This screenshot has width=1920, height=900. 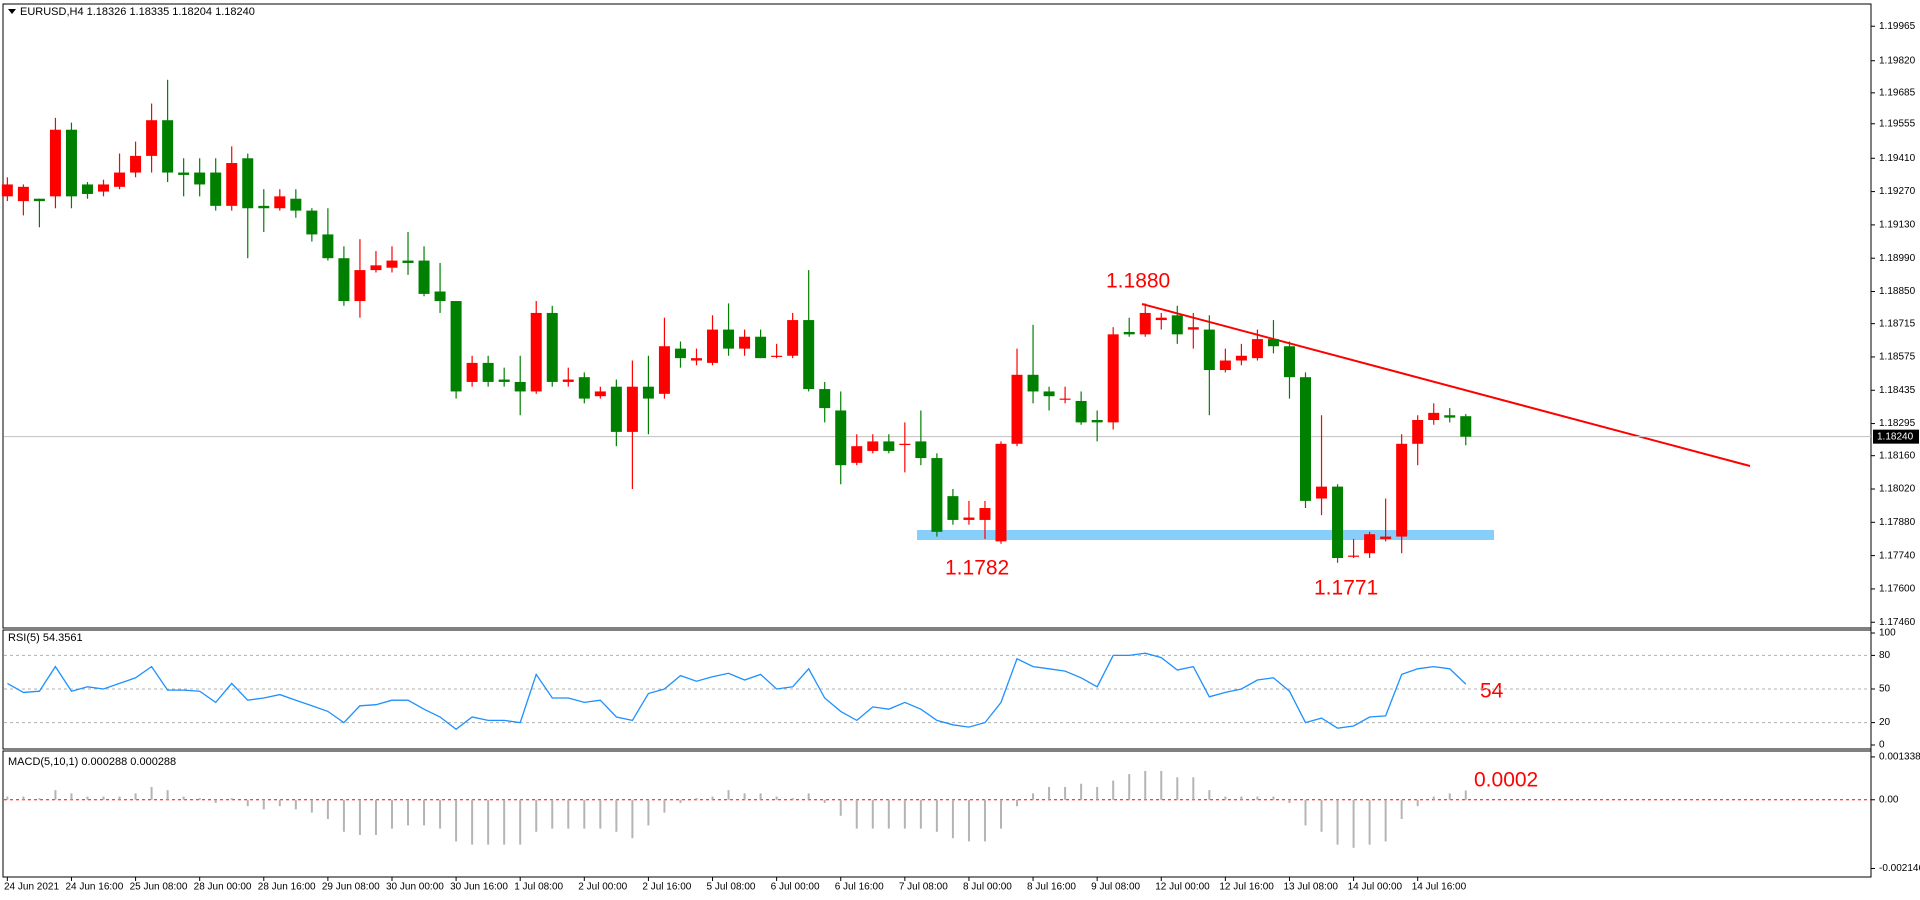 What do you see at coordinates (737, 691) in the screenshot?
I see `rsi-line` at bounding box center [737, 691].